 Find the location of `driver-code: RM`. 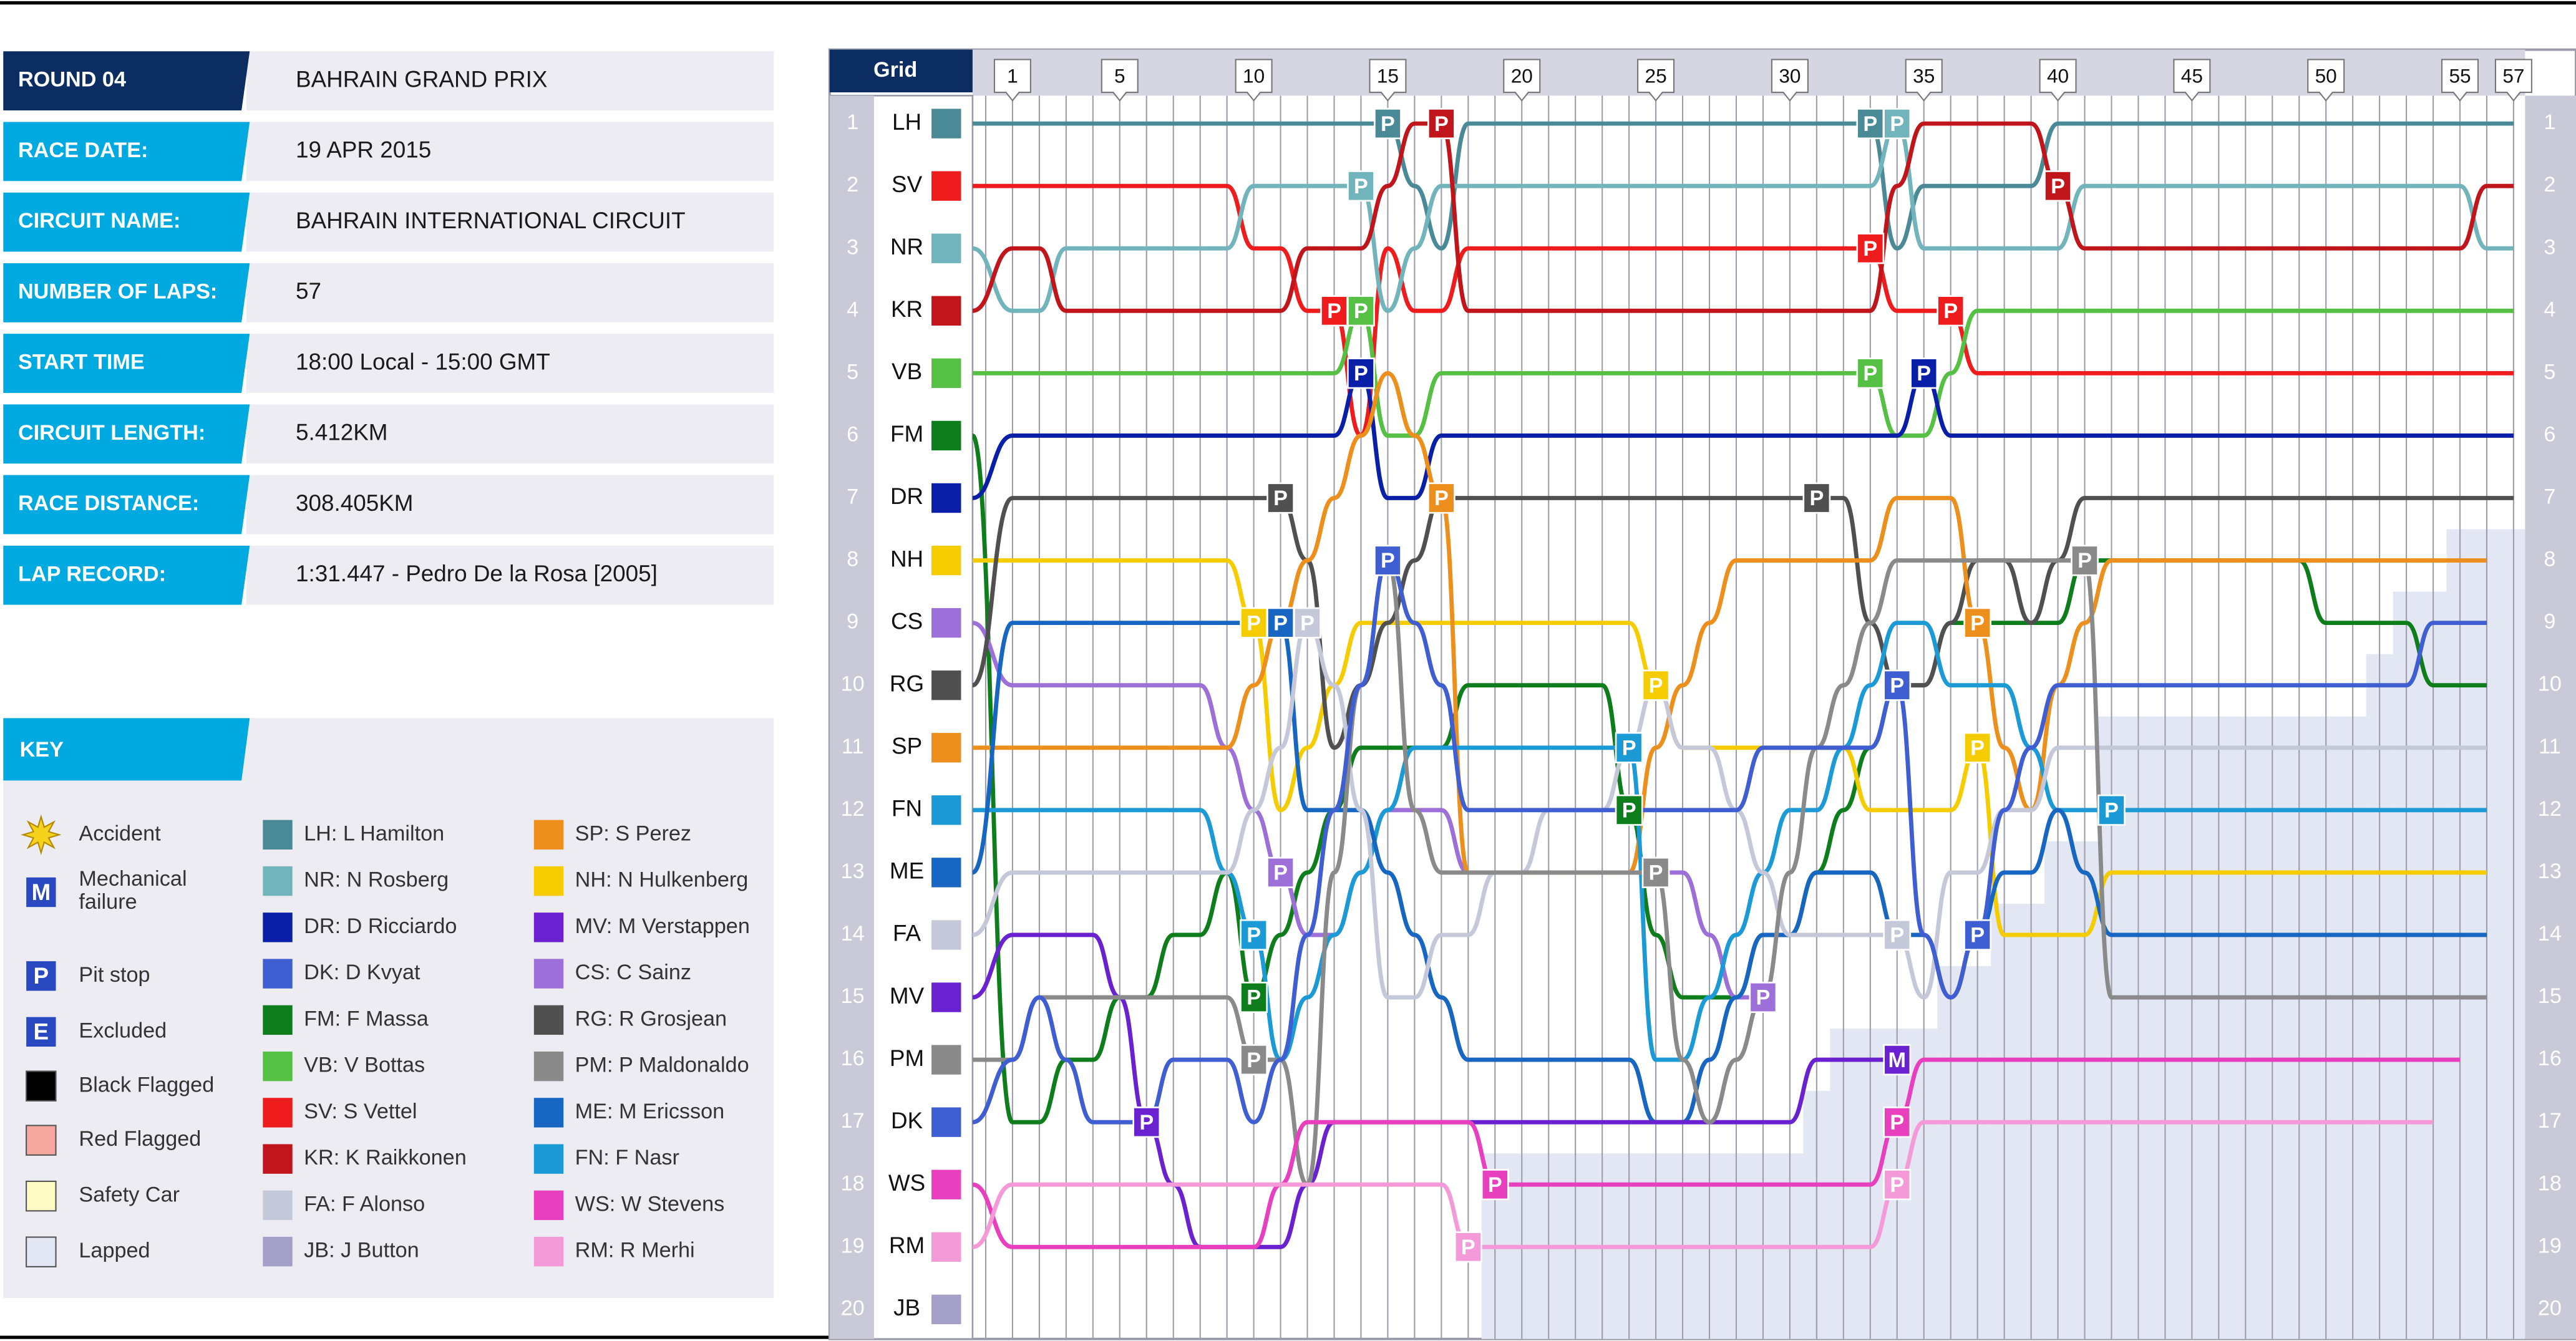

driver-code: RM is located at coordinates (907, 1245).